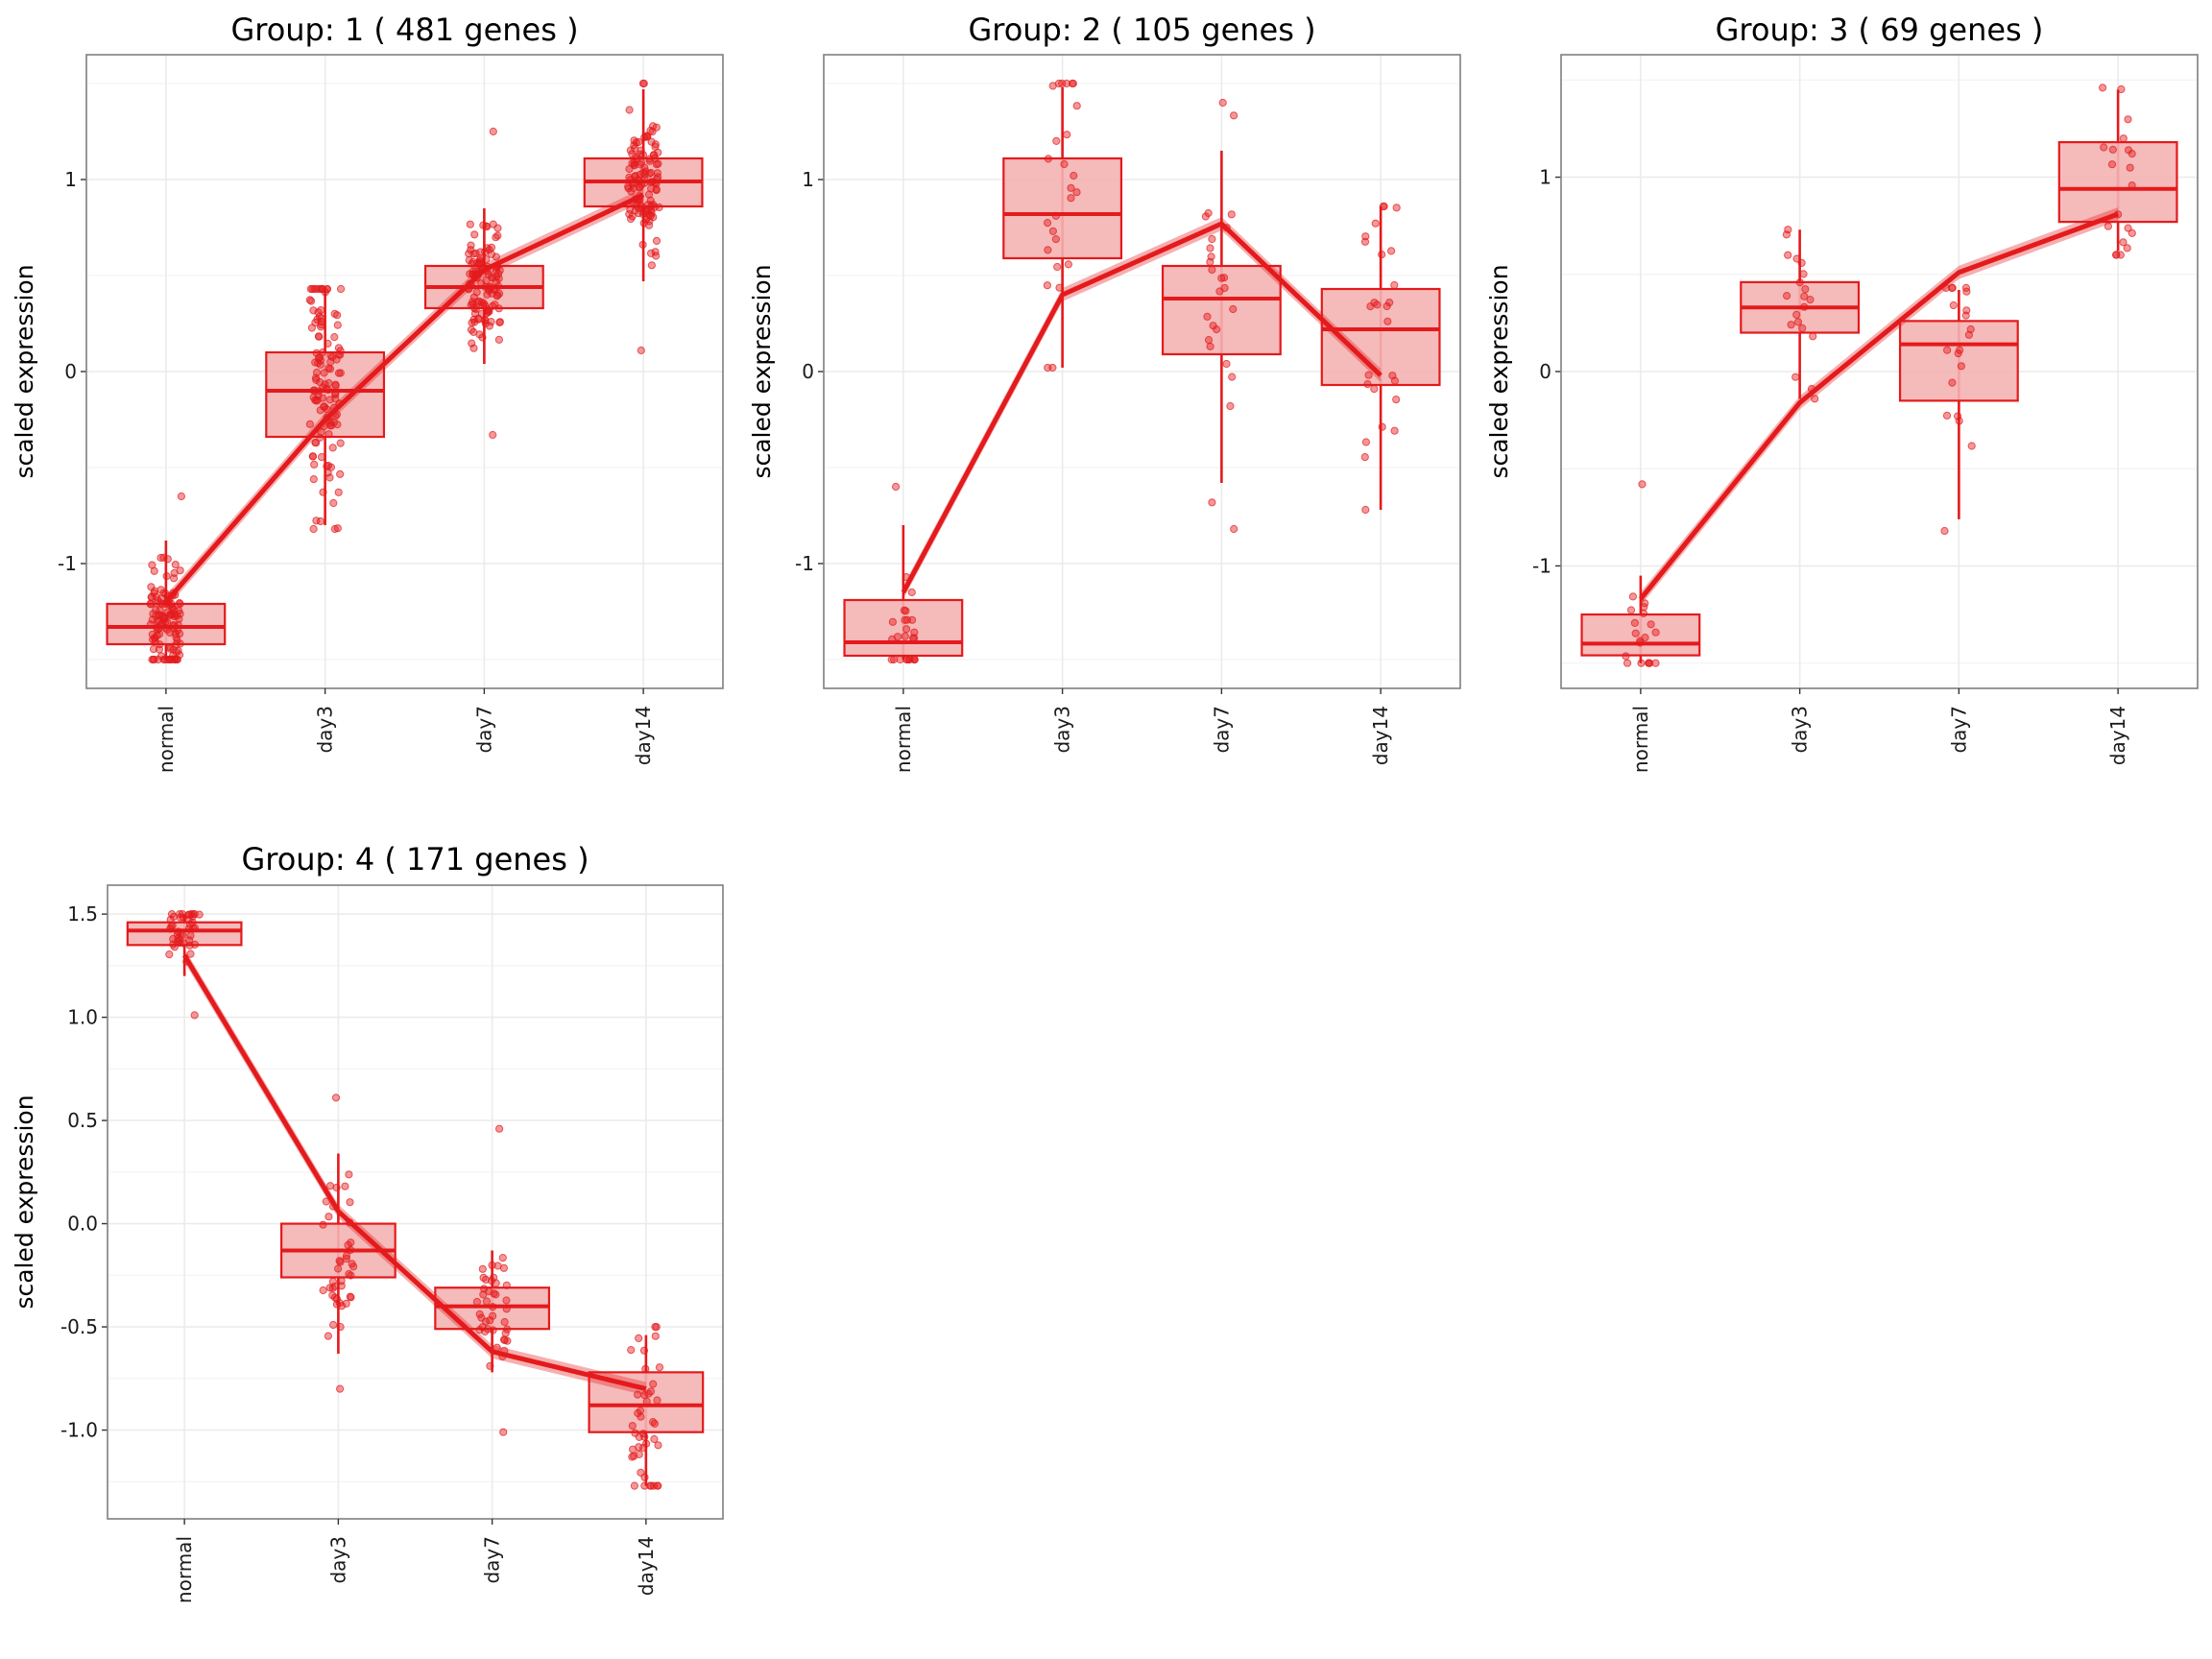 This screenshot has height=1659, width=2212. I want to click on y-tick-label: 1.0, so click(83, 1018).